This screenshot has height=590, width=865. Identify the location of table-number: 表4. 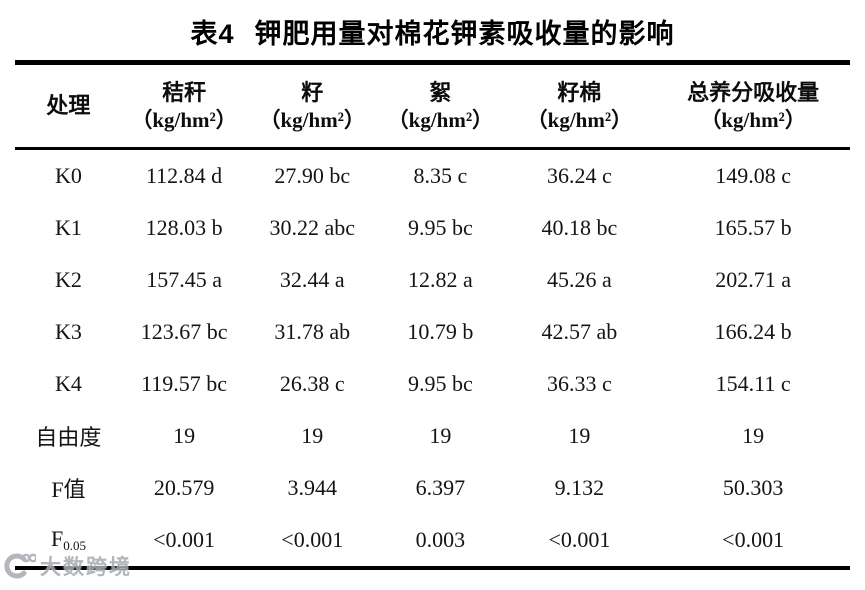
(212, 34).